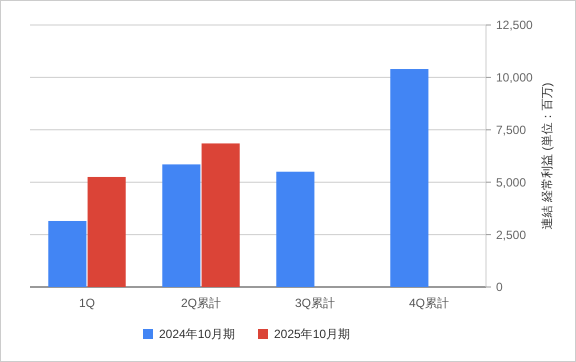 This screenshot has height=362, width=576. Describe the element at coordinates (511, 182) in the screenshot. I see `y-tick-label: 5,000` at that location.